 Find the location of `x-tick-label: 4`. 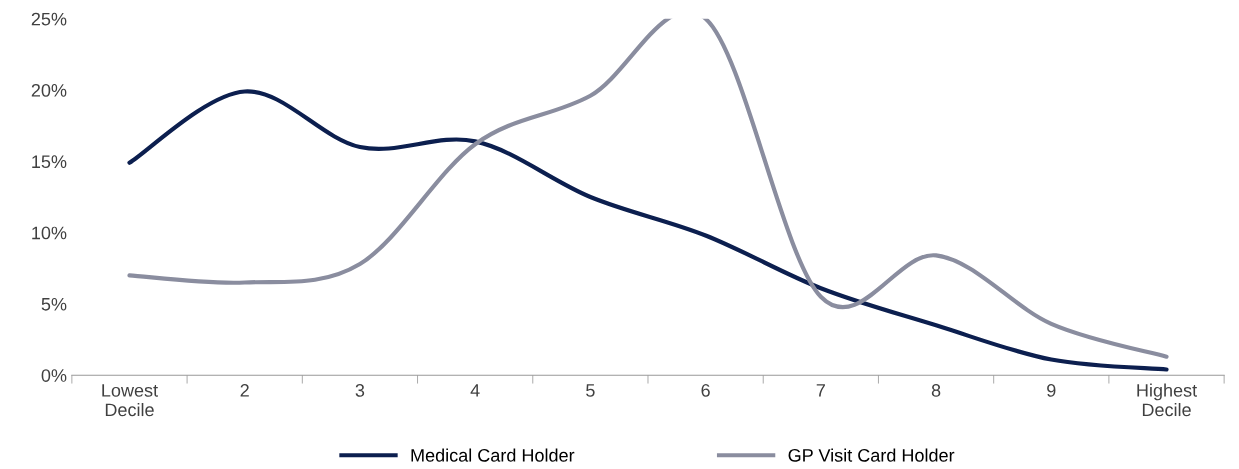

x-tick-label: 4 is located at coordinates (475, 390).